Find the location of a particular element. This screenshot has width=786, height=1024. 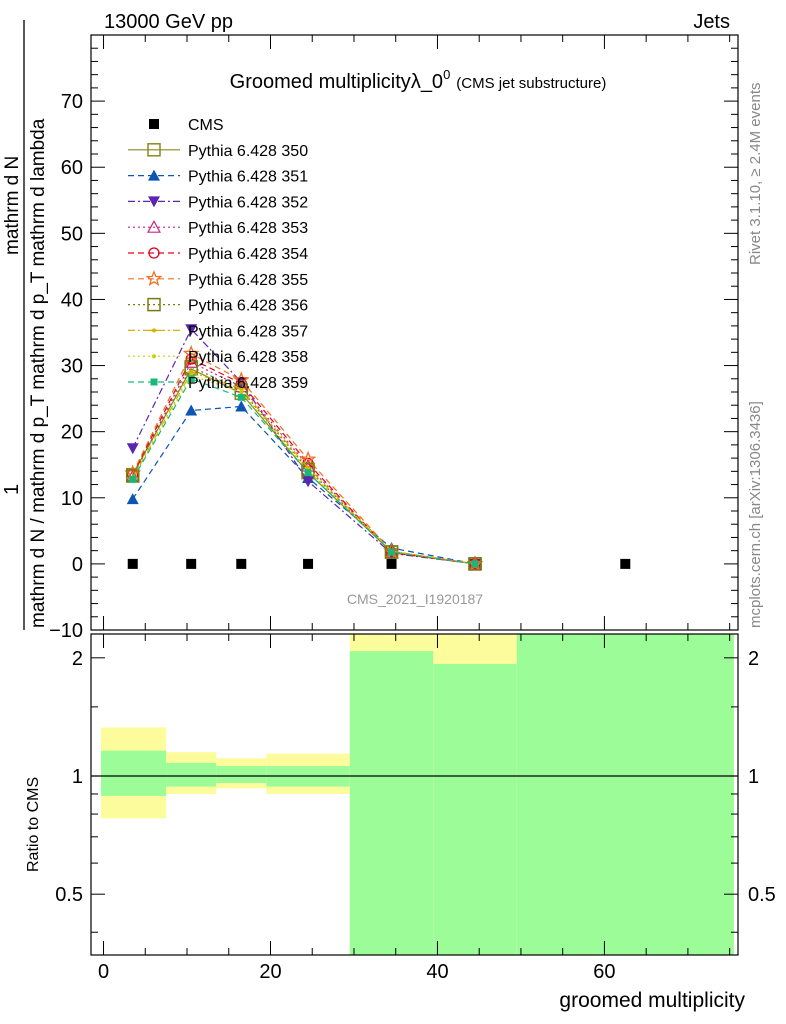

ylabel-top: mathrm d N is located at coordinates (12, 205).